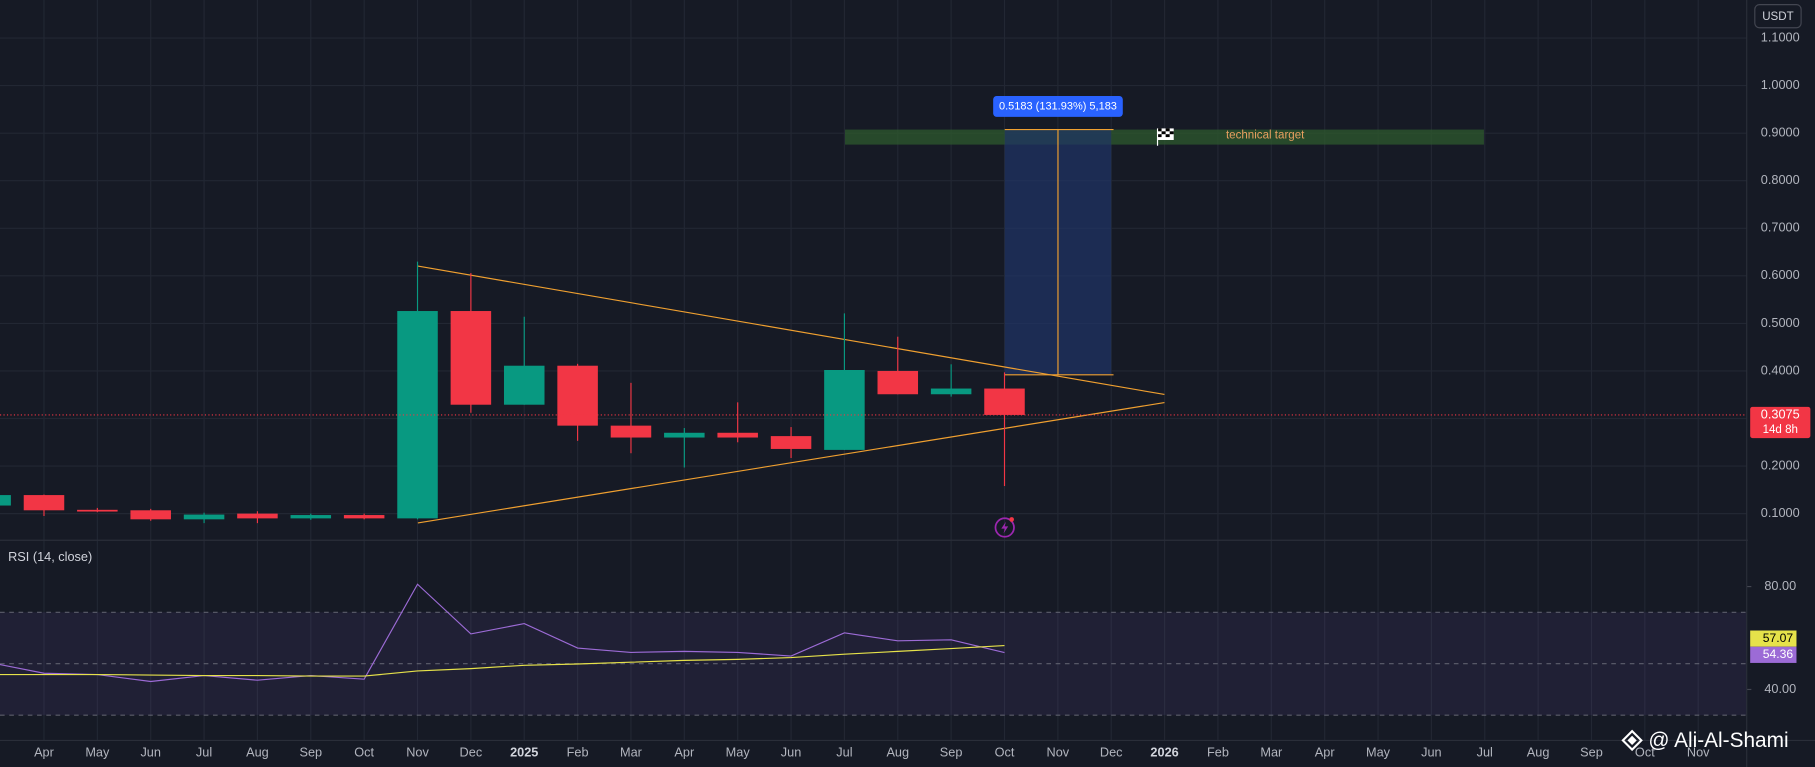 Image resolution: width=1815 pixels, height=767 pixels. What do you see at coordinates (1632, 740) in the screenshot?
I see `watermark-logo` at bounding box center [1632, 740].